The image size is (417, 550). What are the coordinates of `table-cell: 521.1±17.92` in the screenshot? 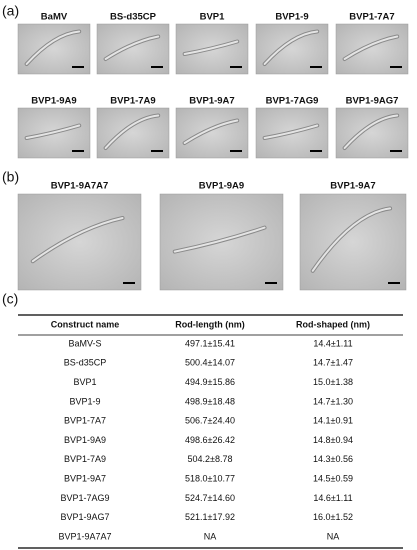 It's located at (210, 517).